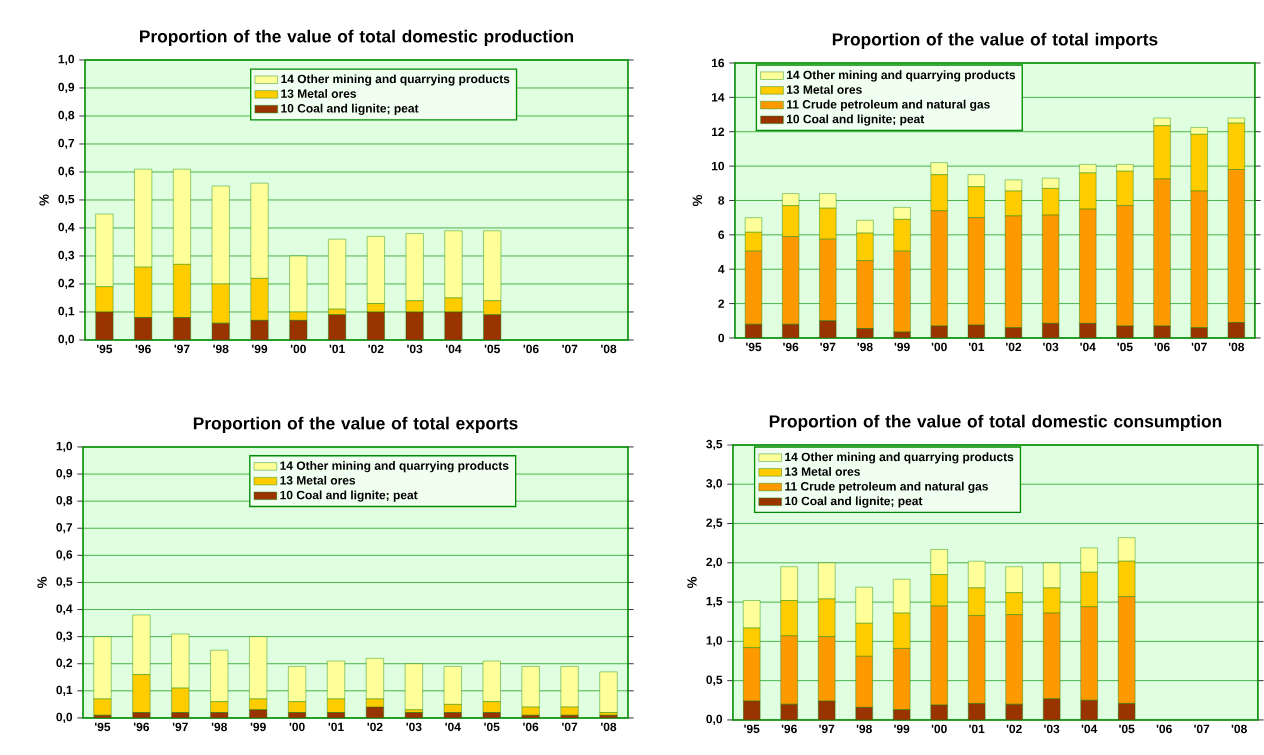 Image resolution: width=1264 pixels, height=755 pixels. What do you see at coordinates (721, 303) in the screenshot?
I see `y-tick-label: 2` at bounding box center [721, 303].